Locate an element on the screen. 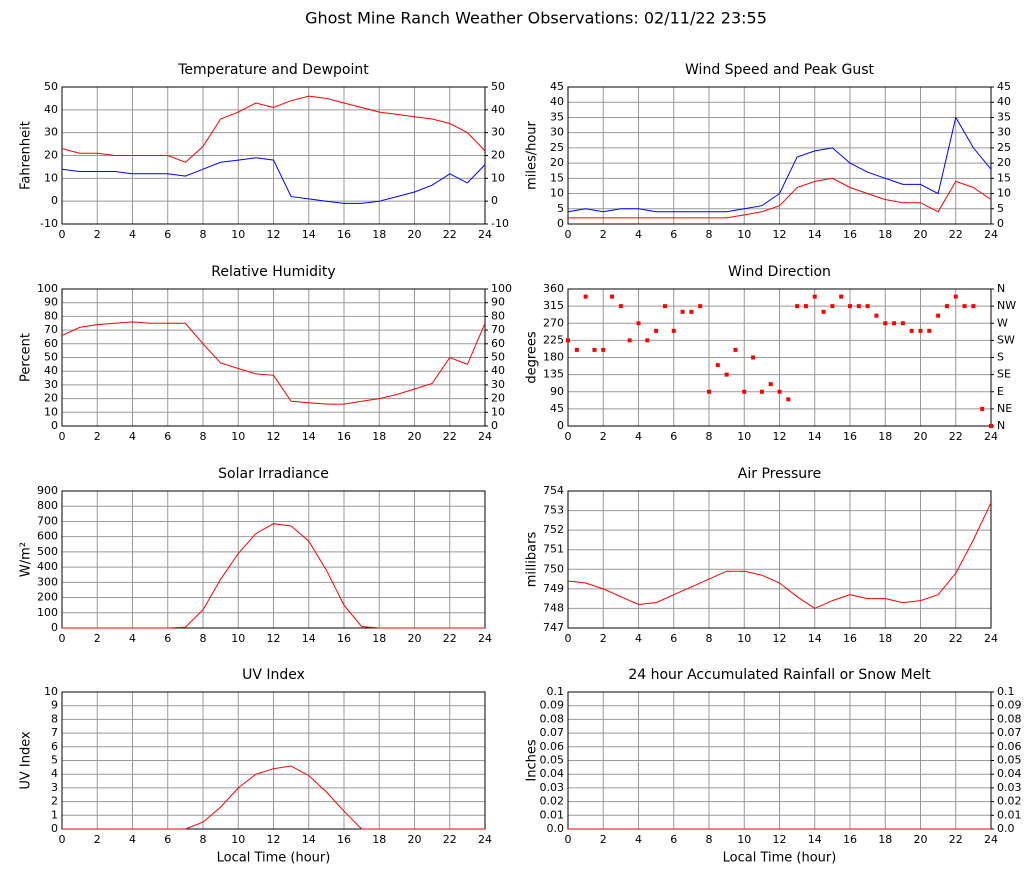 The height and width of the screenshot is (882, 1027). y-tick-label: 6 is located at coordinates (54, 746).